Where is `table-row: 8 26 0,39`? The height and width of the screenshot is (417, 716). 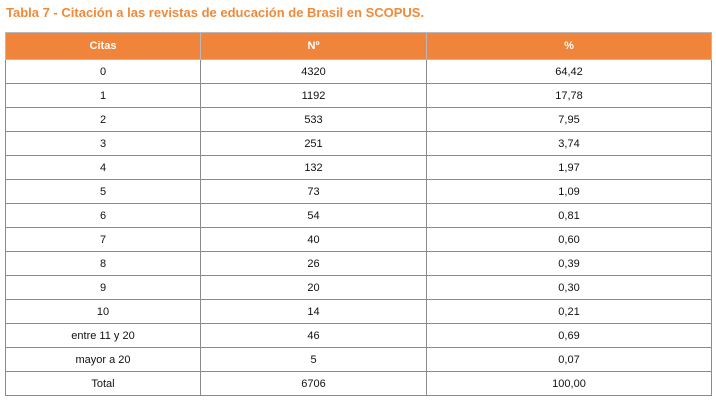 table-row: 8 26 0,39 is located at coordinates (358, 263).